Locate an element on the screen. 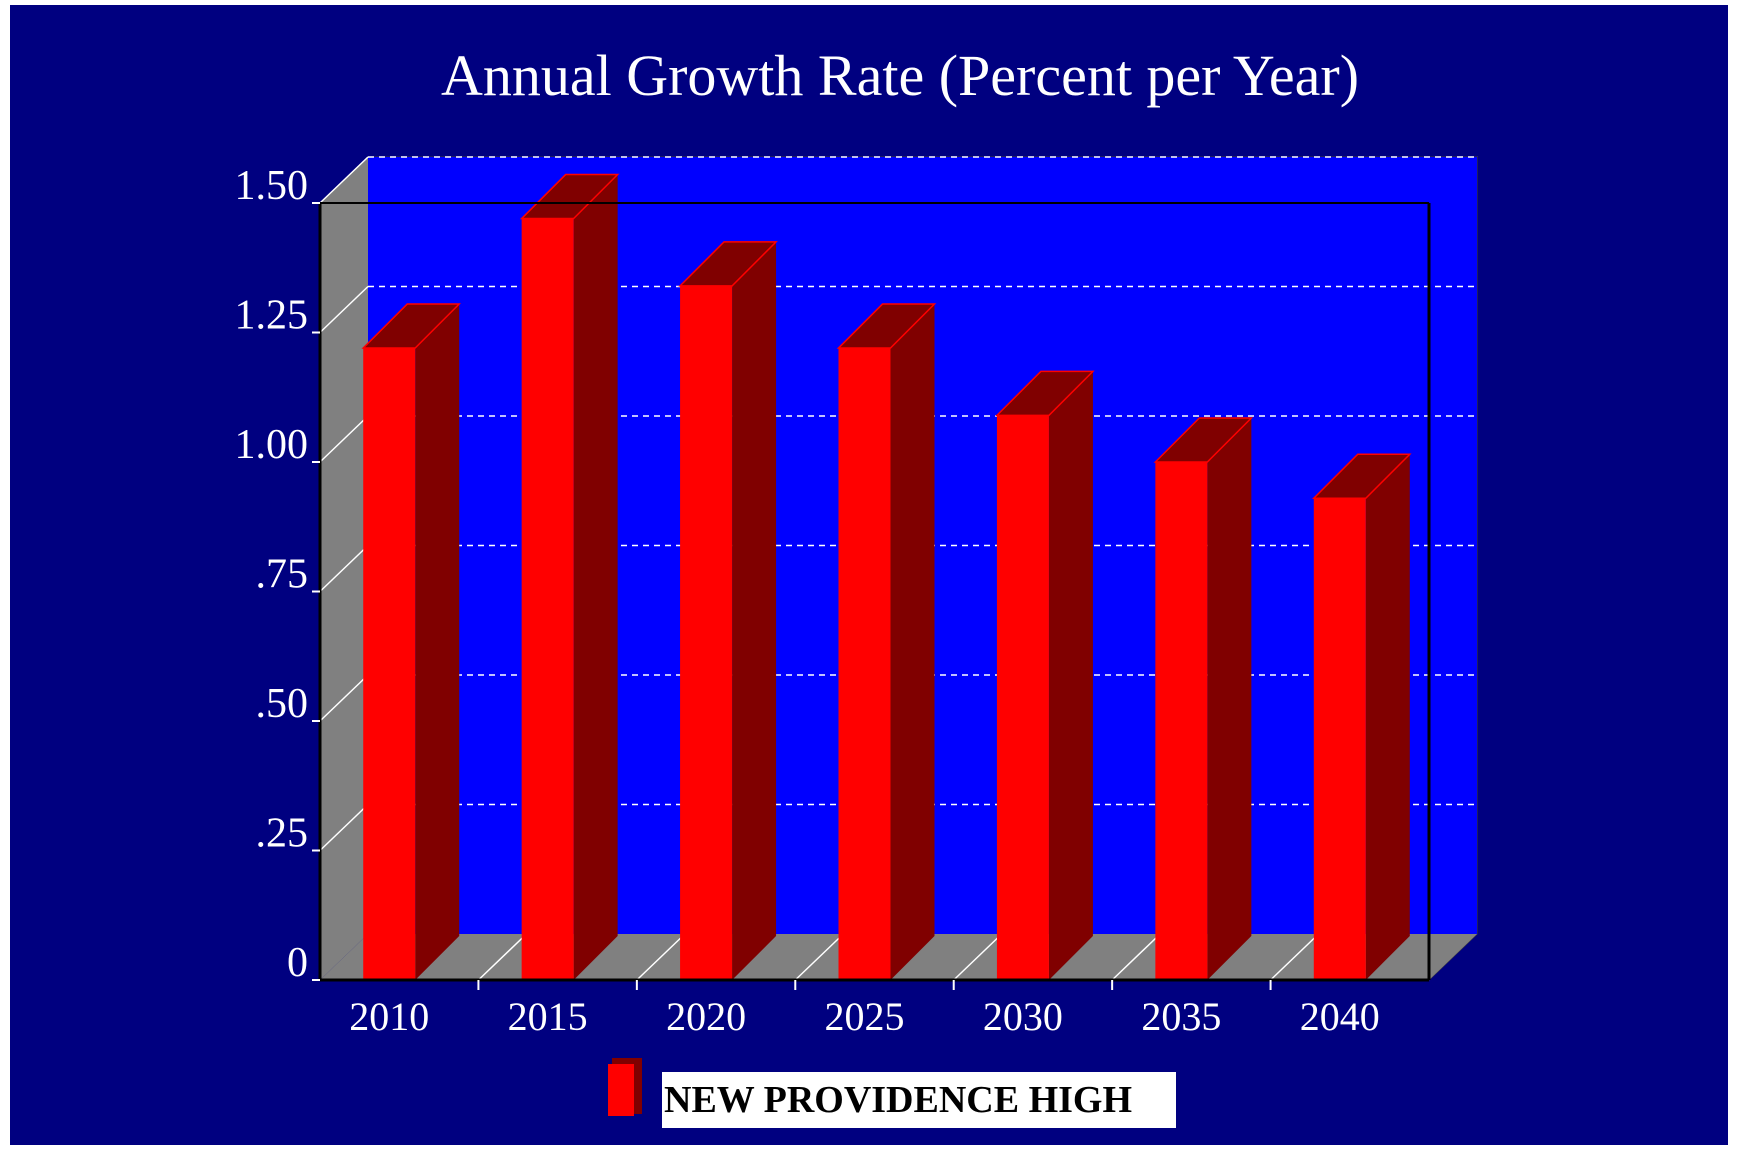 Image resolution: width=1738 pixels, height=1154 pixels. x-tick-label: 2030 is located at coordinates (1023, 1016).